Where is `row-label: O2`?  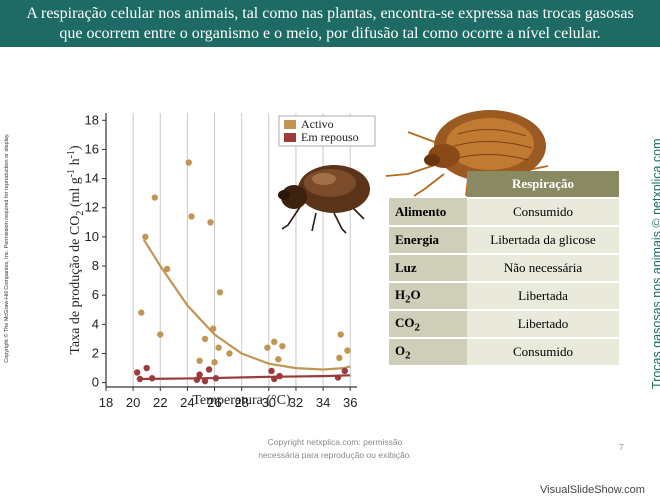
row-label: O2 is located at coordinates (428, 352).